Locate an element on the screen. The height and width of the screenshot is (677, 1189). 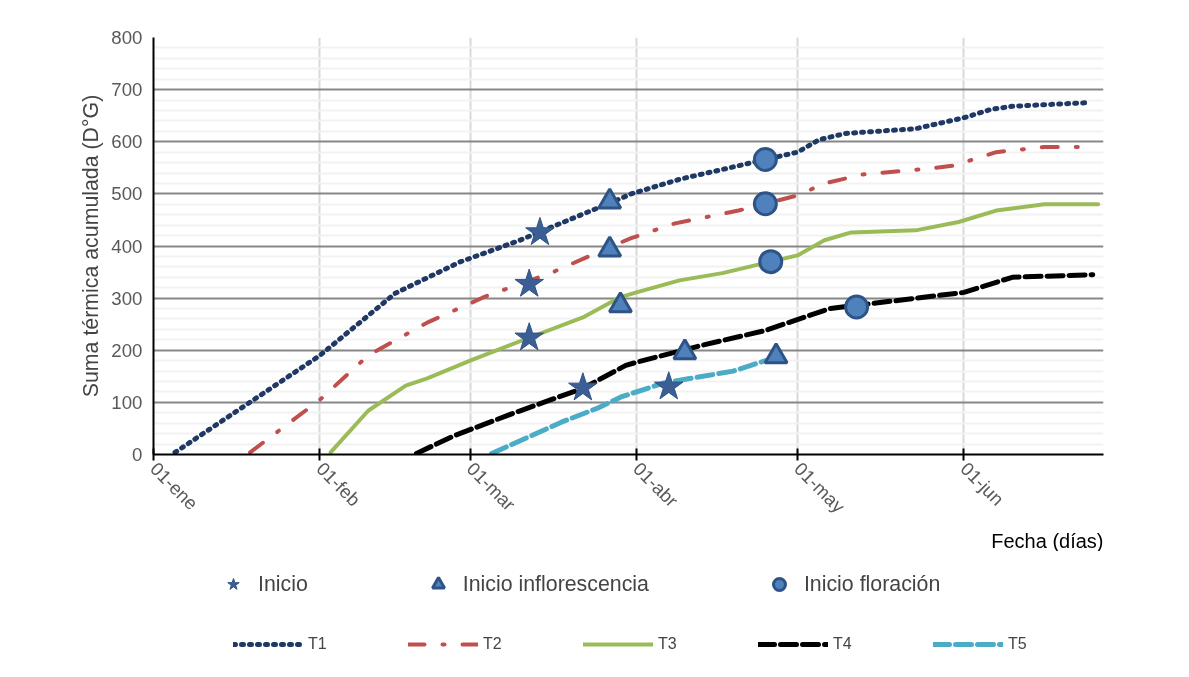
y-tick-label: 400 is located at coordinates (127, 246).